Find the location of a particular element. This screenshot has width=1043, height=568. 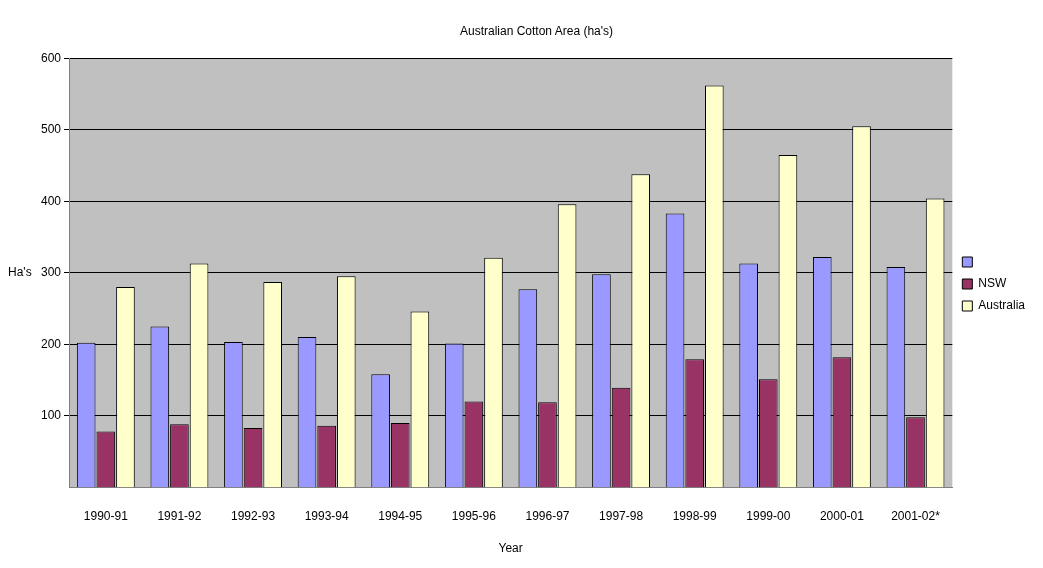

x-tick-label: 1992-93 is located at coordinates (253, 515).